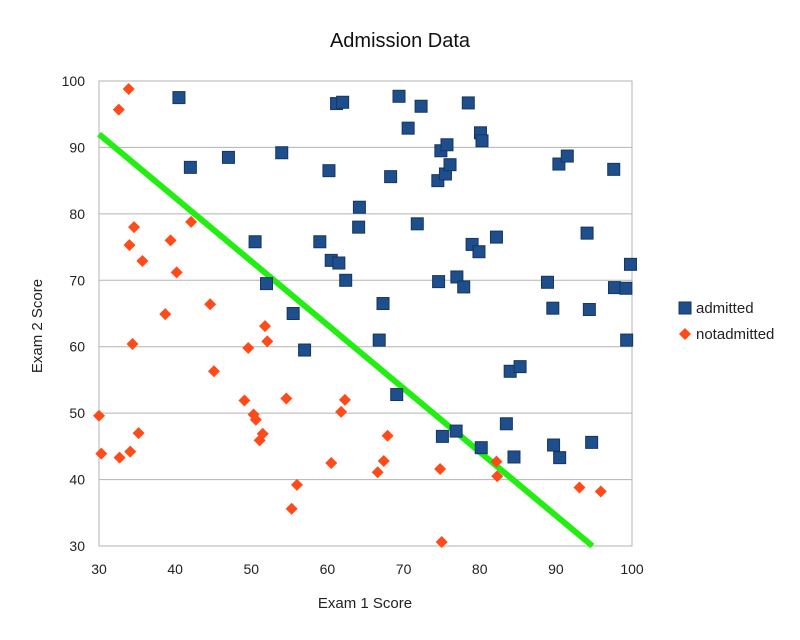  Describe the element at coordinates (175, 569) in the screenshot. I see `x-tick-label: 40` at that location.